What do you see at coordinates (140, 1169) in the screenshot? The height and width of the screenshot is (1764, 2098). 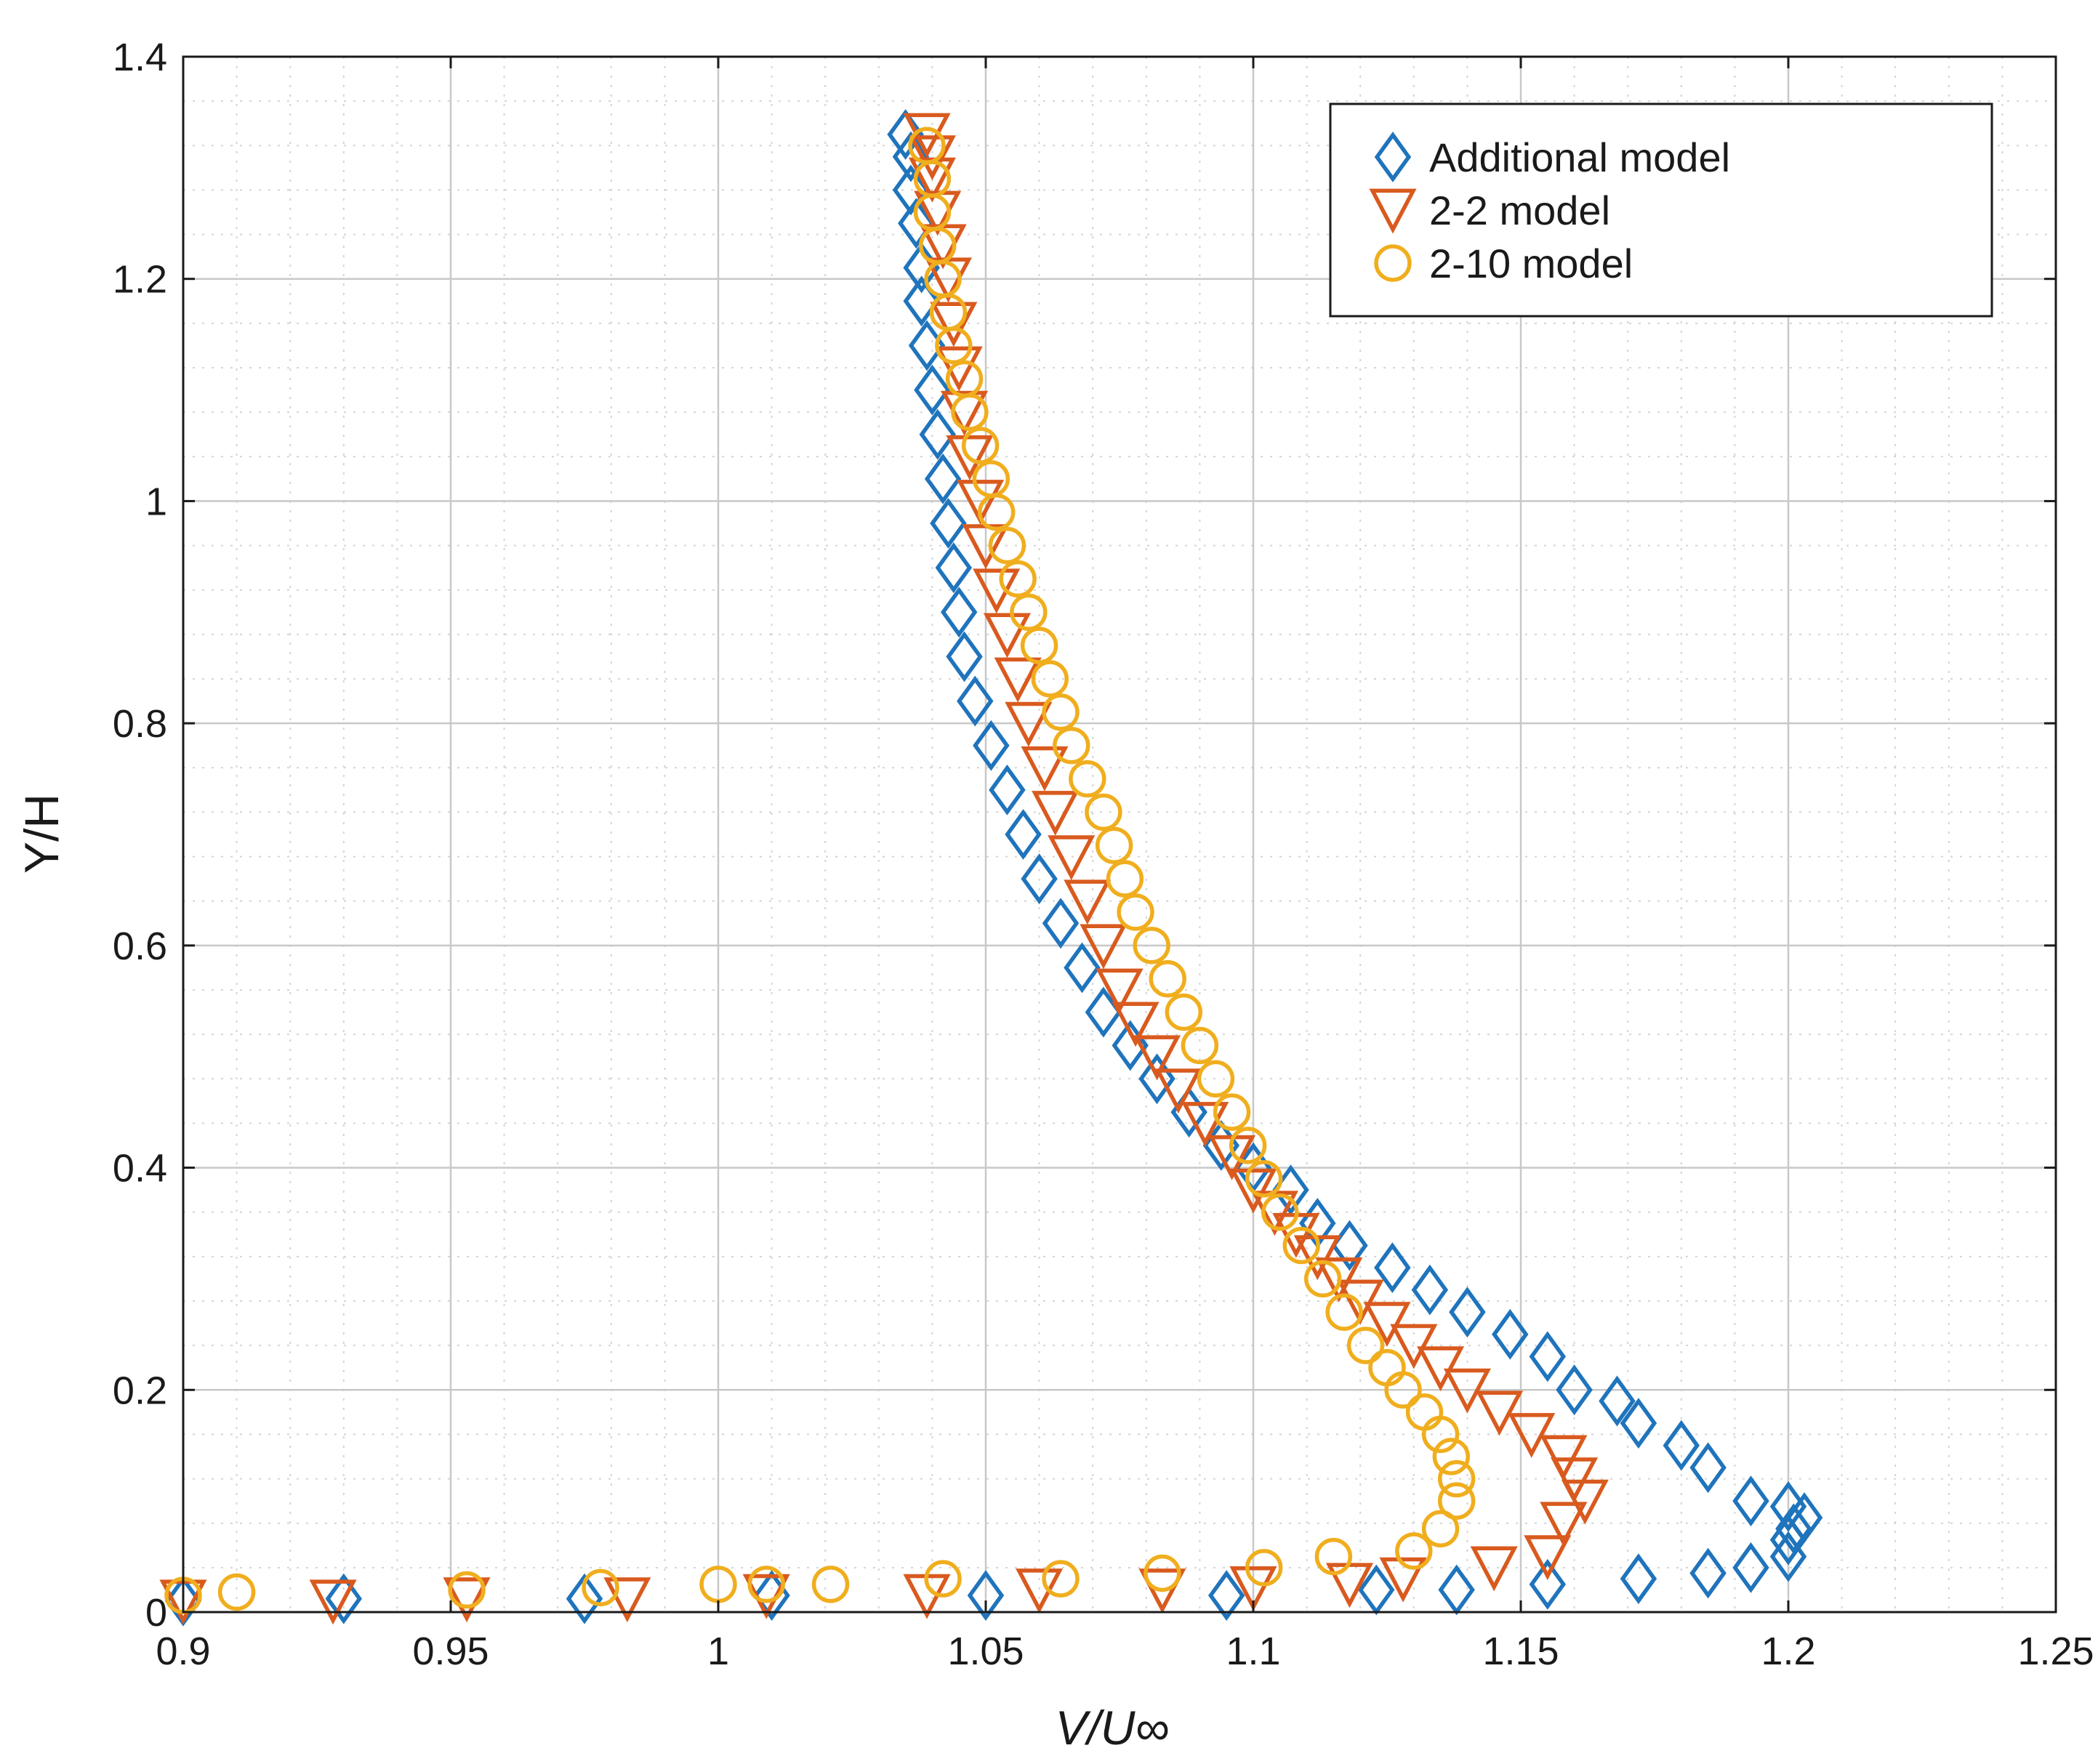 I see `y-tick-label: 0.4` at bounding box center [140, 1169].